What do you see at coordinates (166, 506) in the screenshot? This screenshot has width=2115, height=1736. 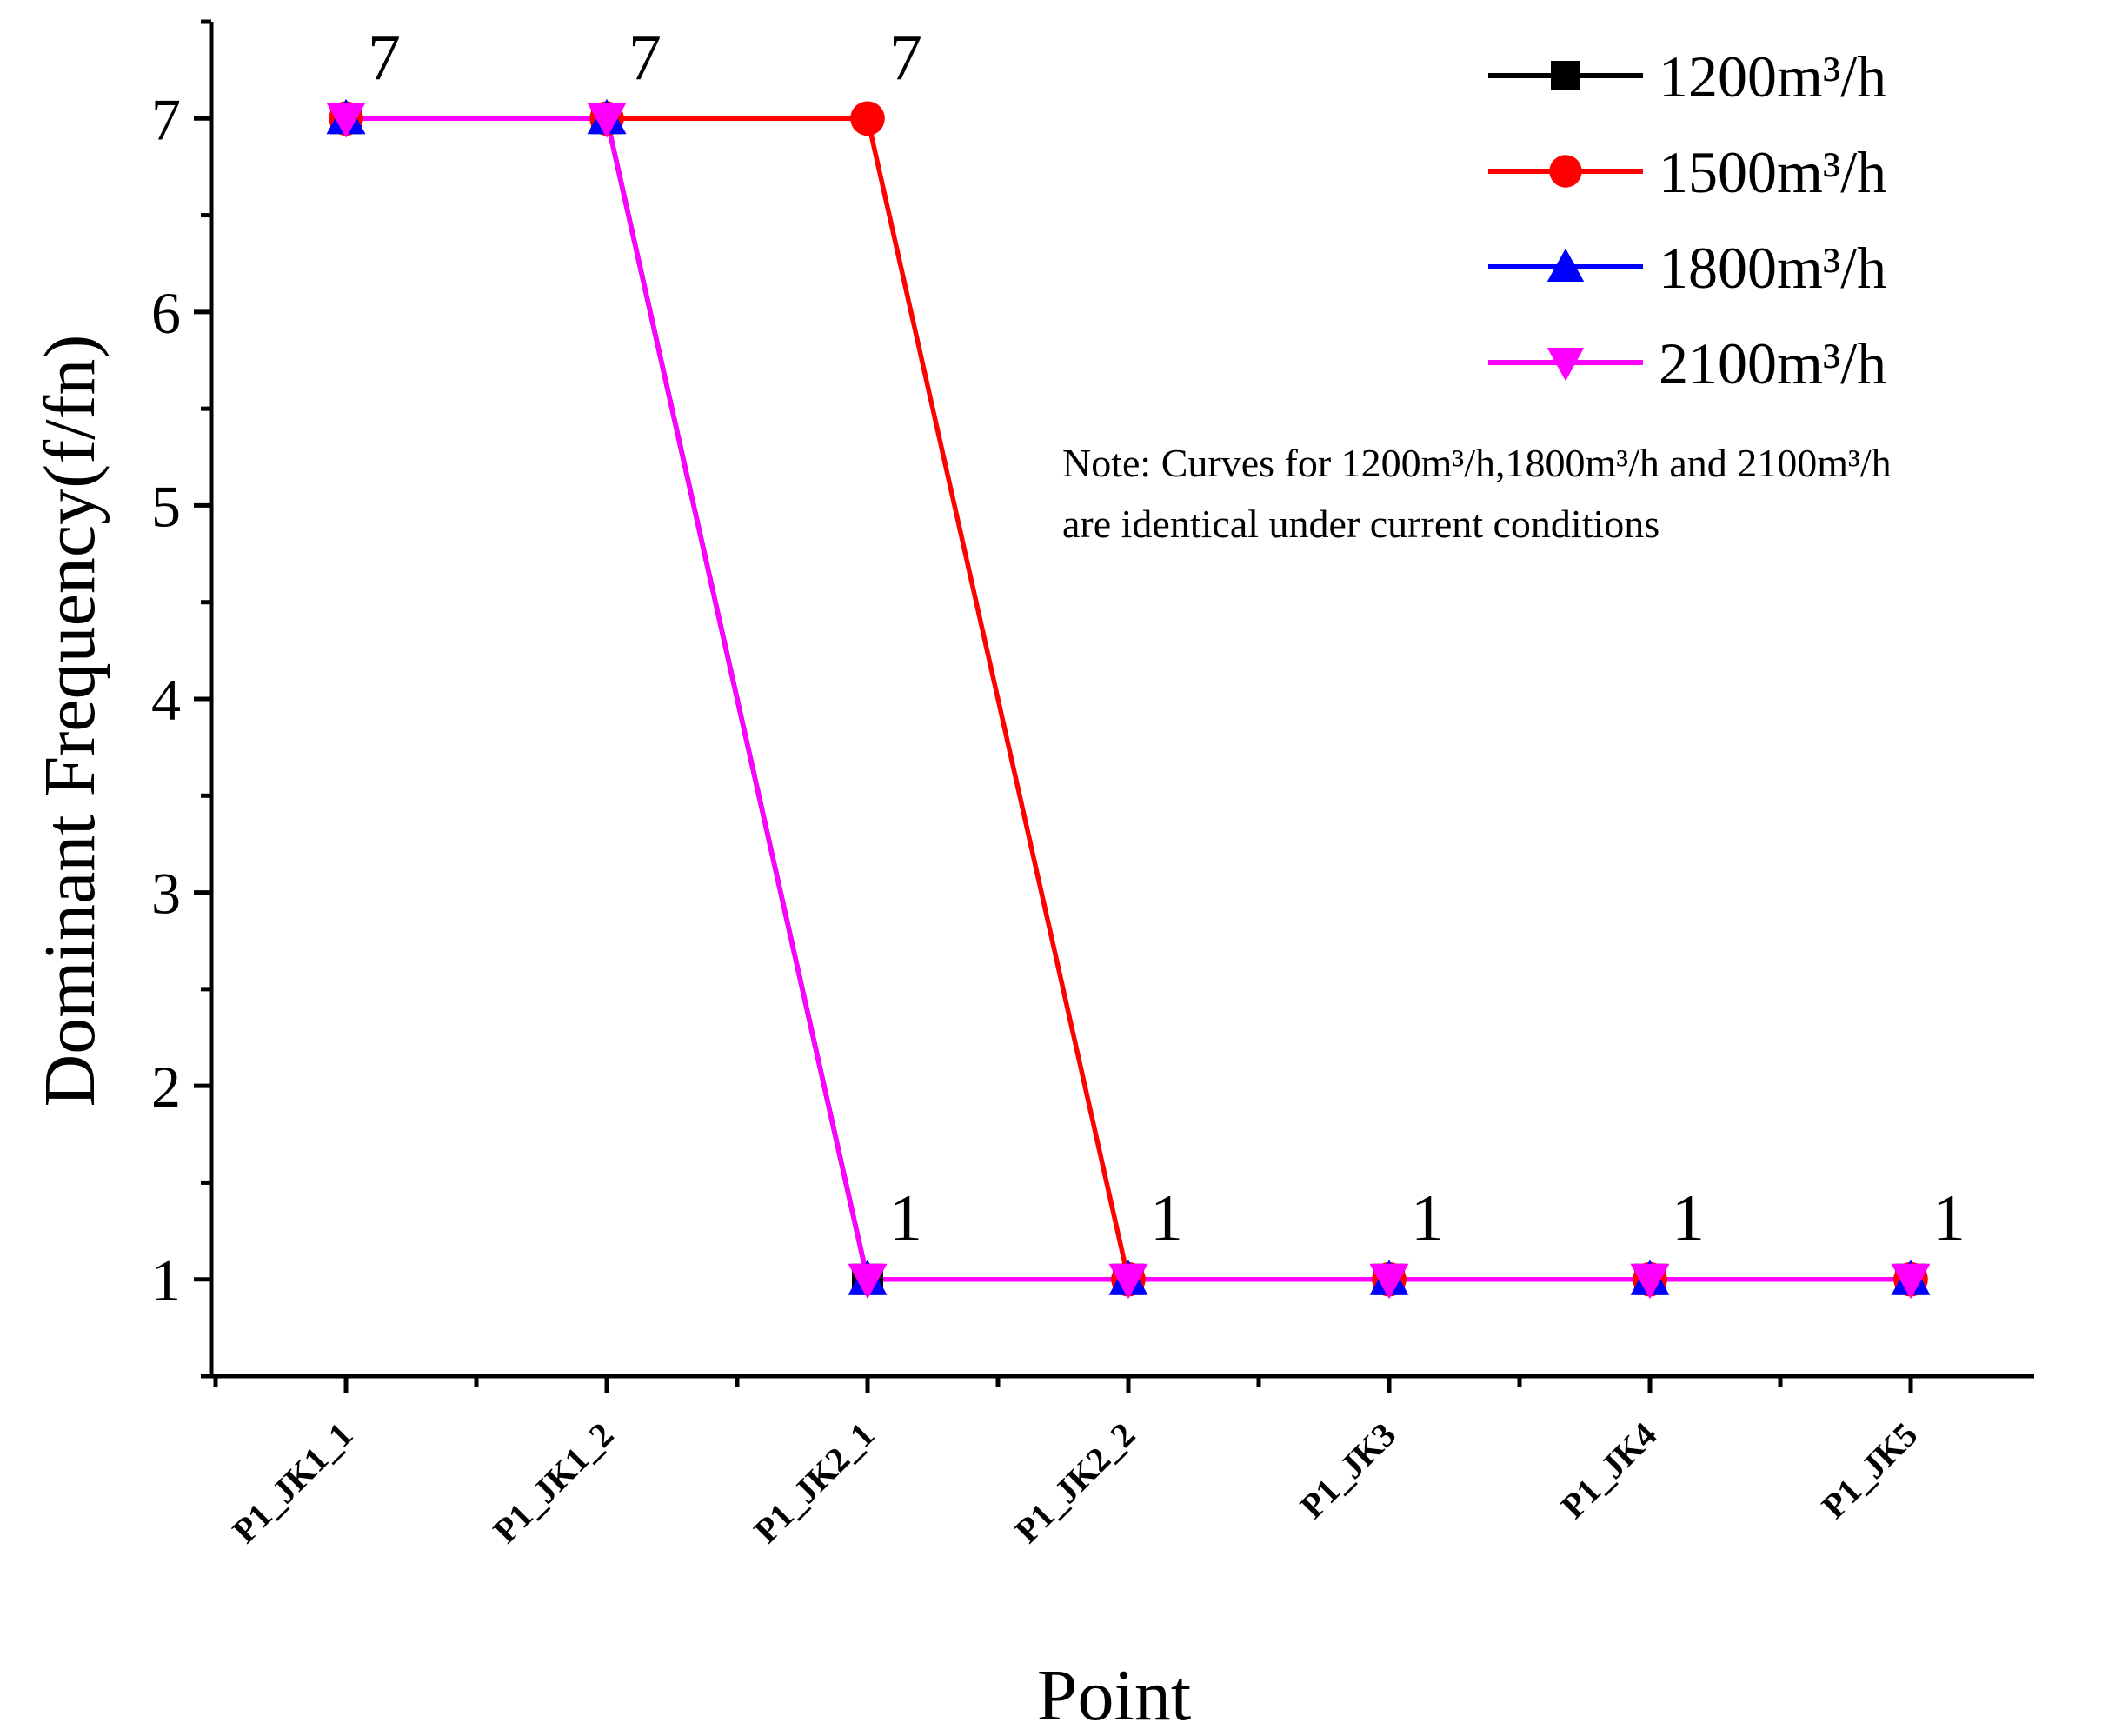 I see `y-tick-label: 5` at bounding box center [166, 506].